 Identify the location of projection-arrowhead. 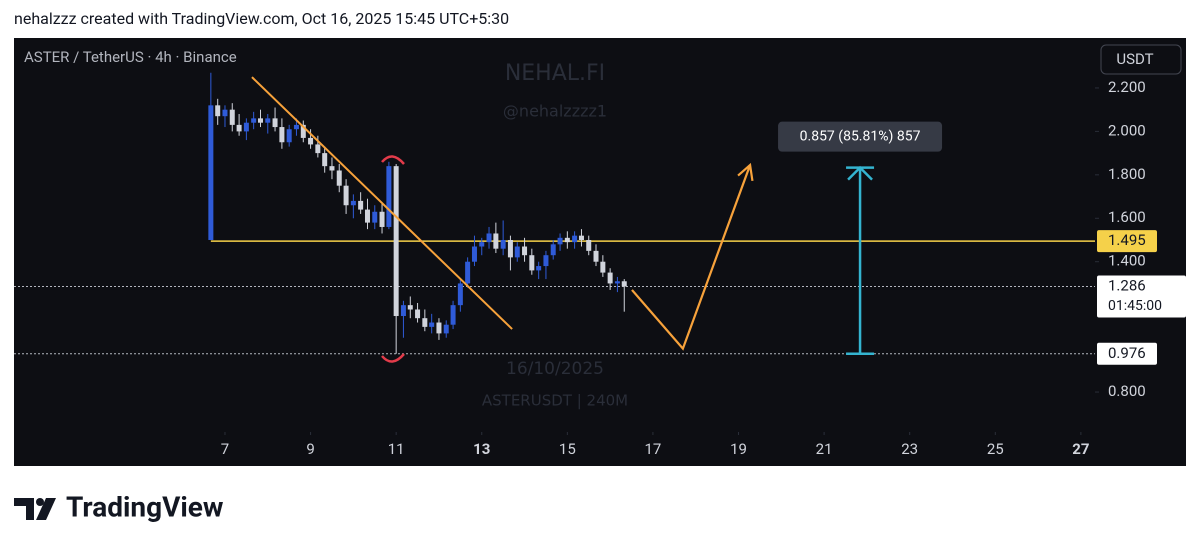
(745, 172).